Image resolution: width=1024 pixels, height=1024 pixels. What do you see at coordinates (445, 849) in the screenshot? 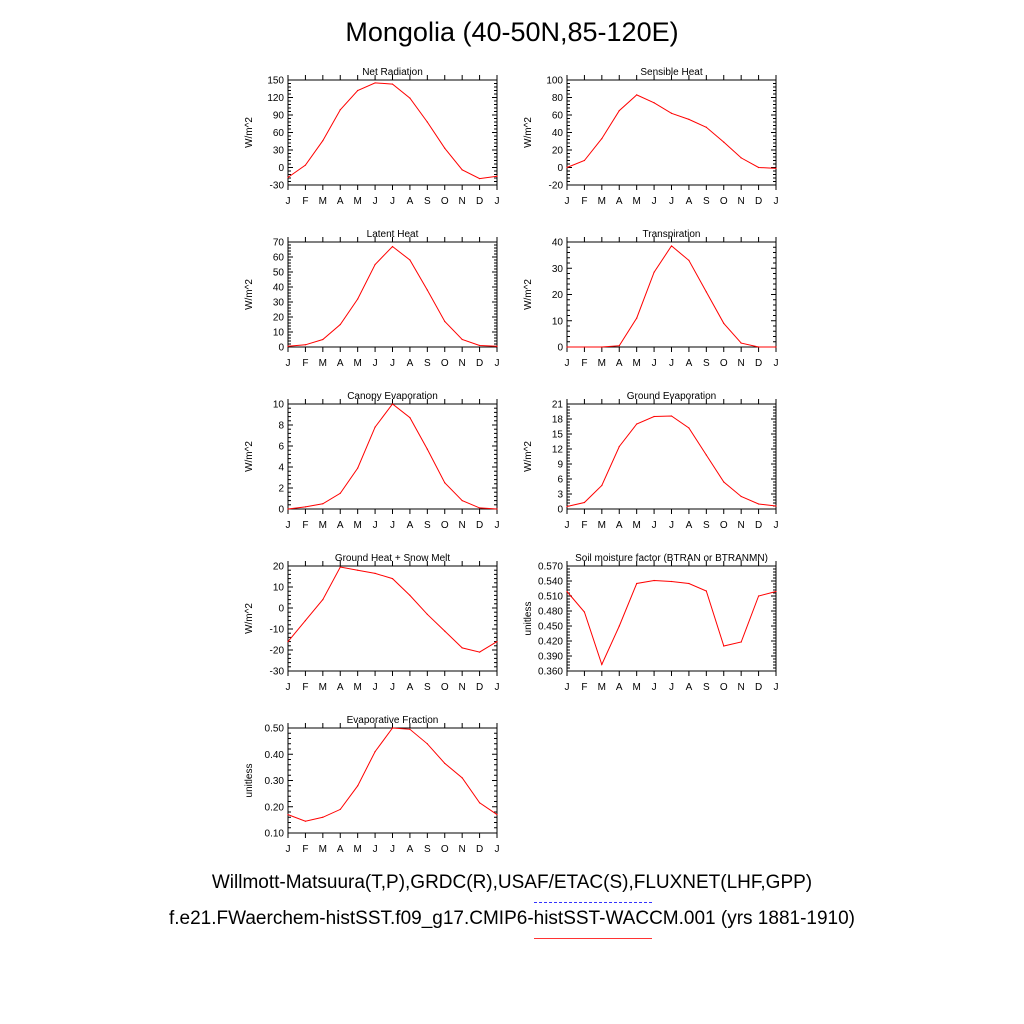
I see `x-tick-label: O` at bounding box center [445, 849].